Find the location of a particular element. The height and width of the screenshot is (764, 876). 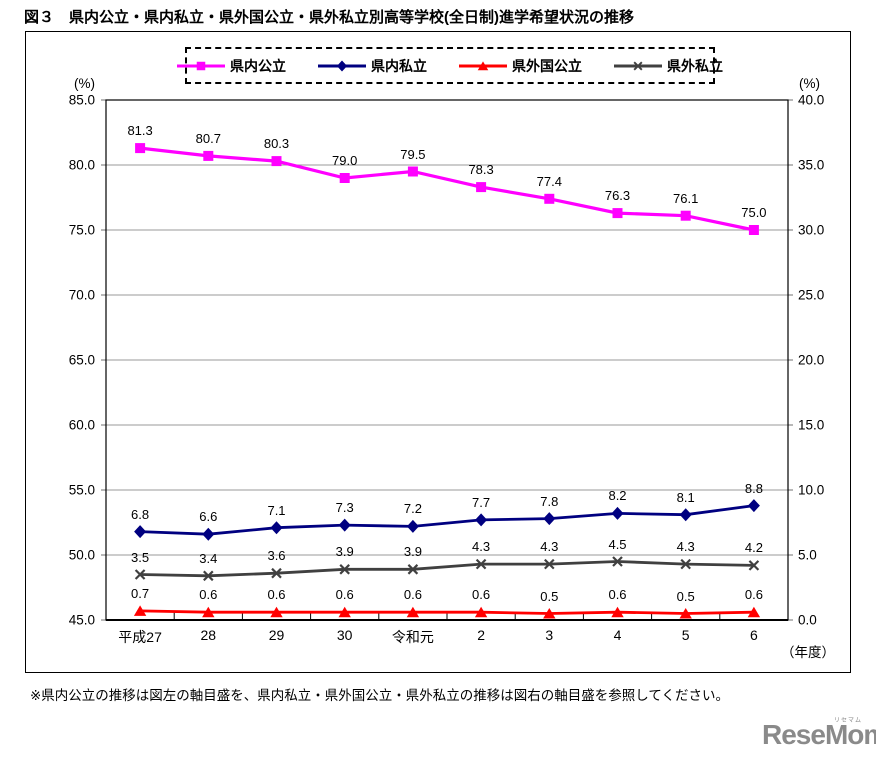

legend-item-2: 県外国公立 is located at coordinates (520, 66).